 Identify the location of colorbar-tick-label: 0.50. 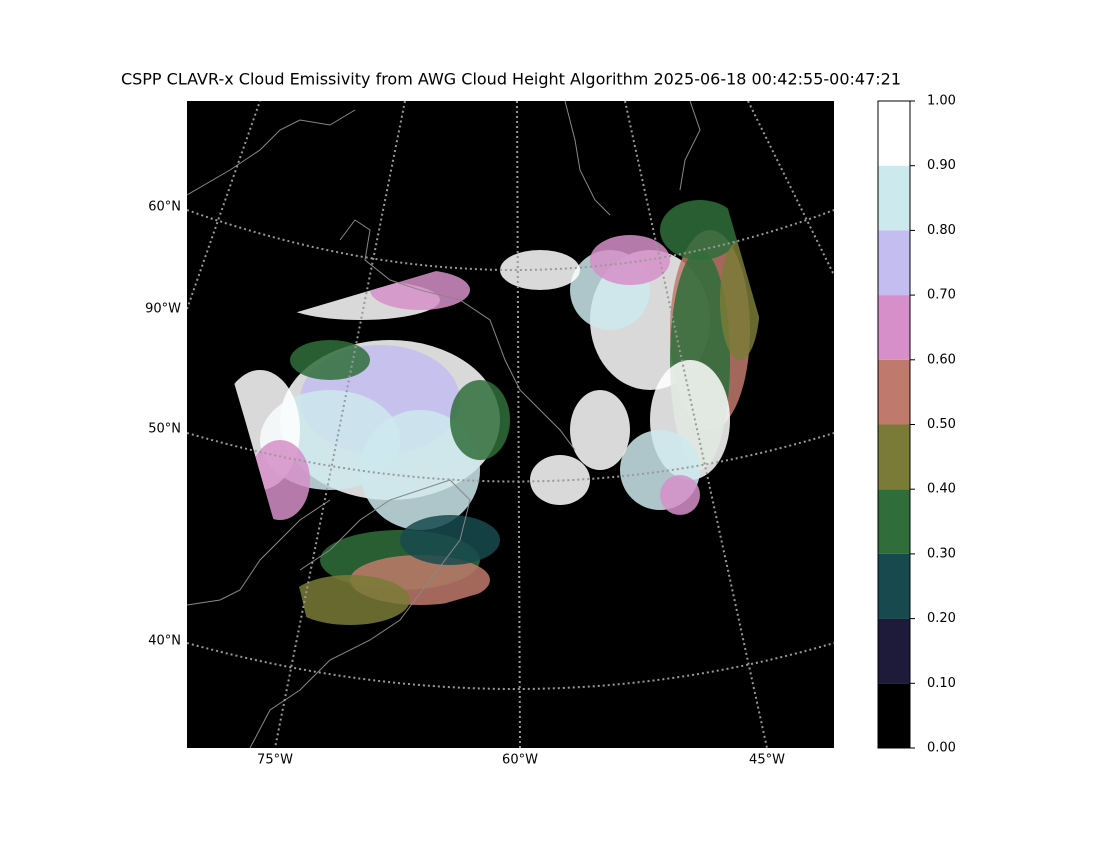
(941, 424).